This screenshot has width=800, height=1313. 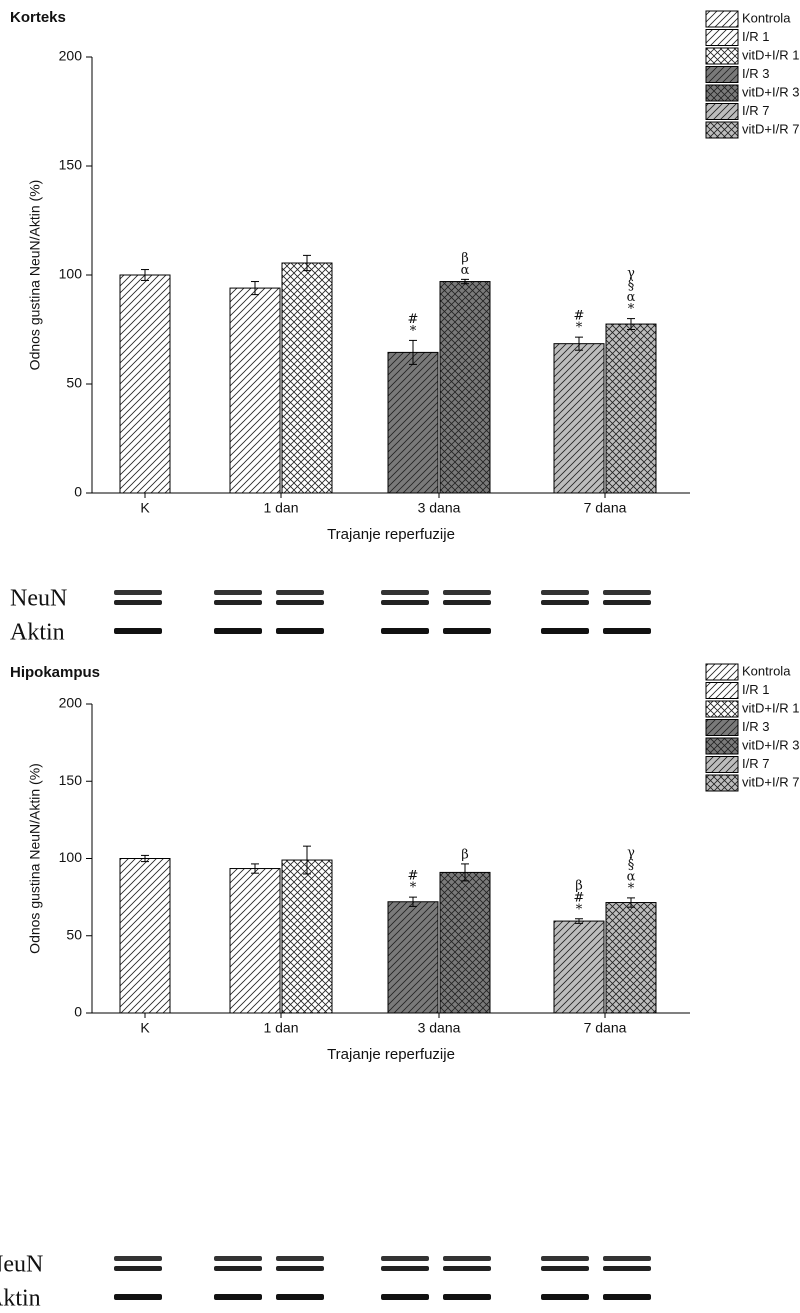 I want to click on y-tick-label: 0, so click(x=78, y=492).